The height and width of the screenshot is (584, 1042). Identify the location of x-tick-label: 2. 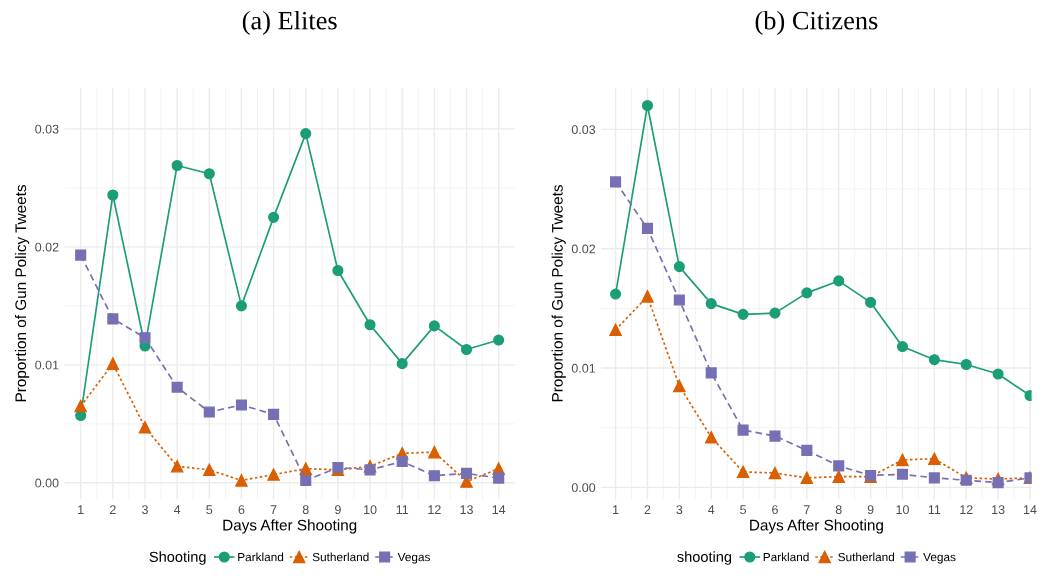
(112, 509).